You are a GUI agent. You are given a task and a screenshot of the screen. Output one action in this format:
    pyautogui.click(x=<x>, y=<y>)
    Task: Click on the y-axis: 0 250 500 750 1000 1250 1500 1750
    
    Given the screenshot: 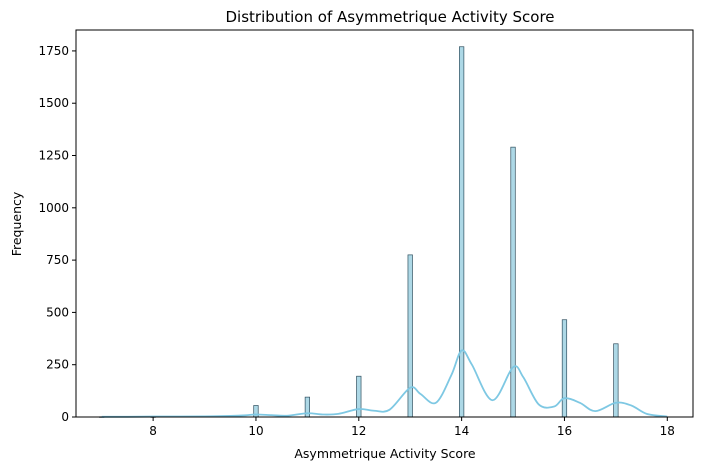 What is the action you would take?
    pyautogui.click(x=57, y=234)
    